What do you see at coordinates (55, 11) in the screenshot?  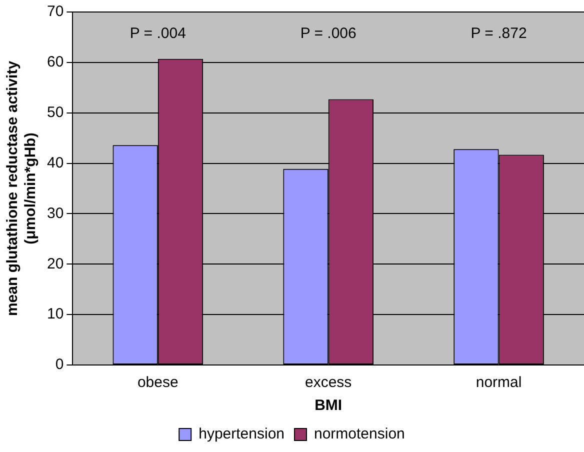 I see `y-tick-label: 70` at bounding box center [55, 11].